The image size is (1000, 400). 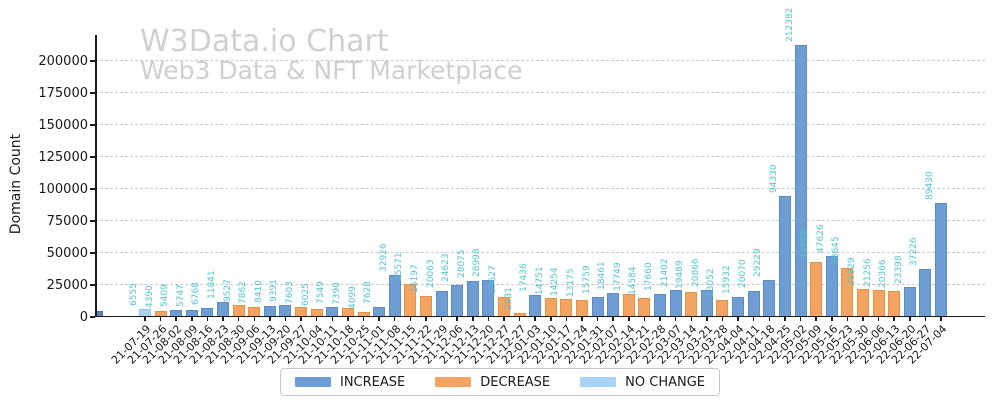 I want to click on bar-value-label: 21402, so click(x=664, y=272).